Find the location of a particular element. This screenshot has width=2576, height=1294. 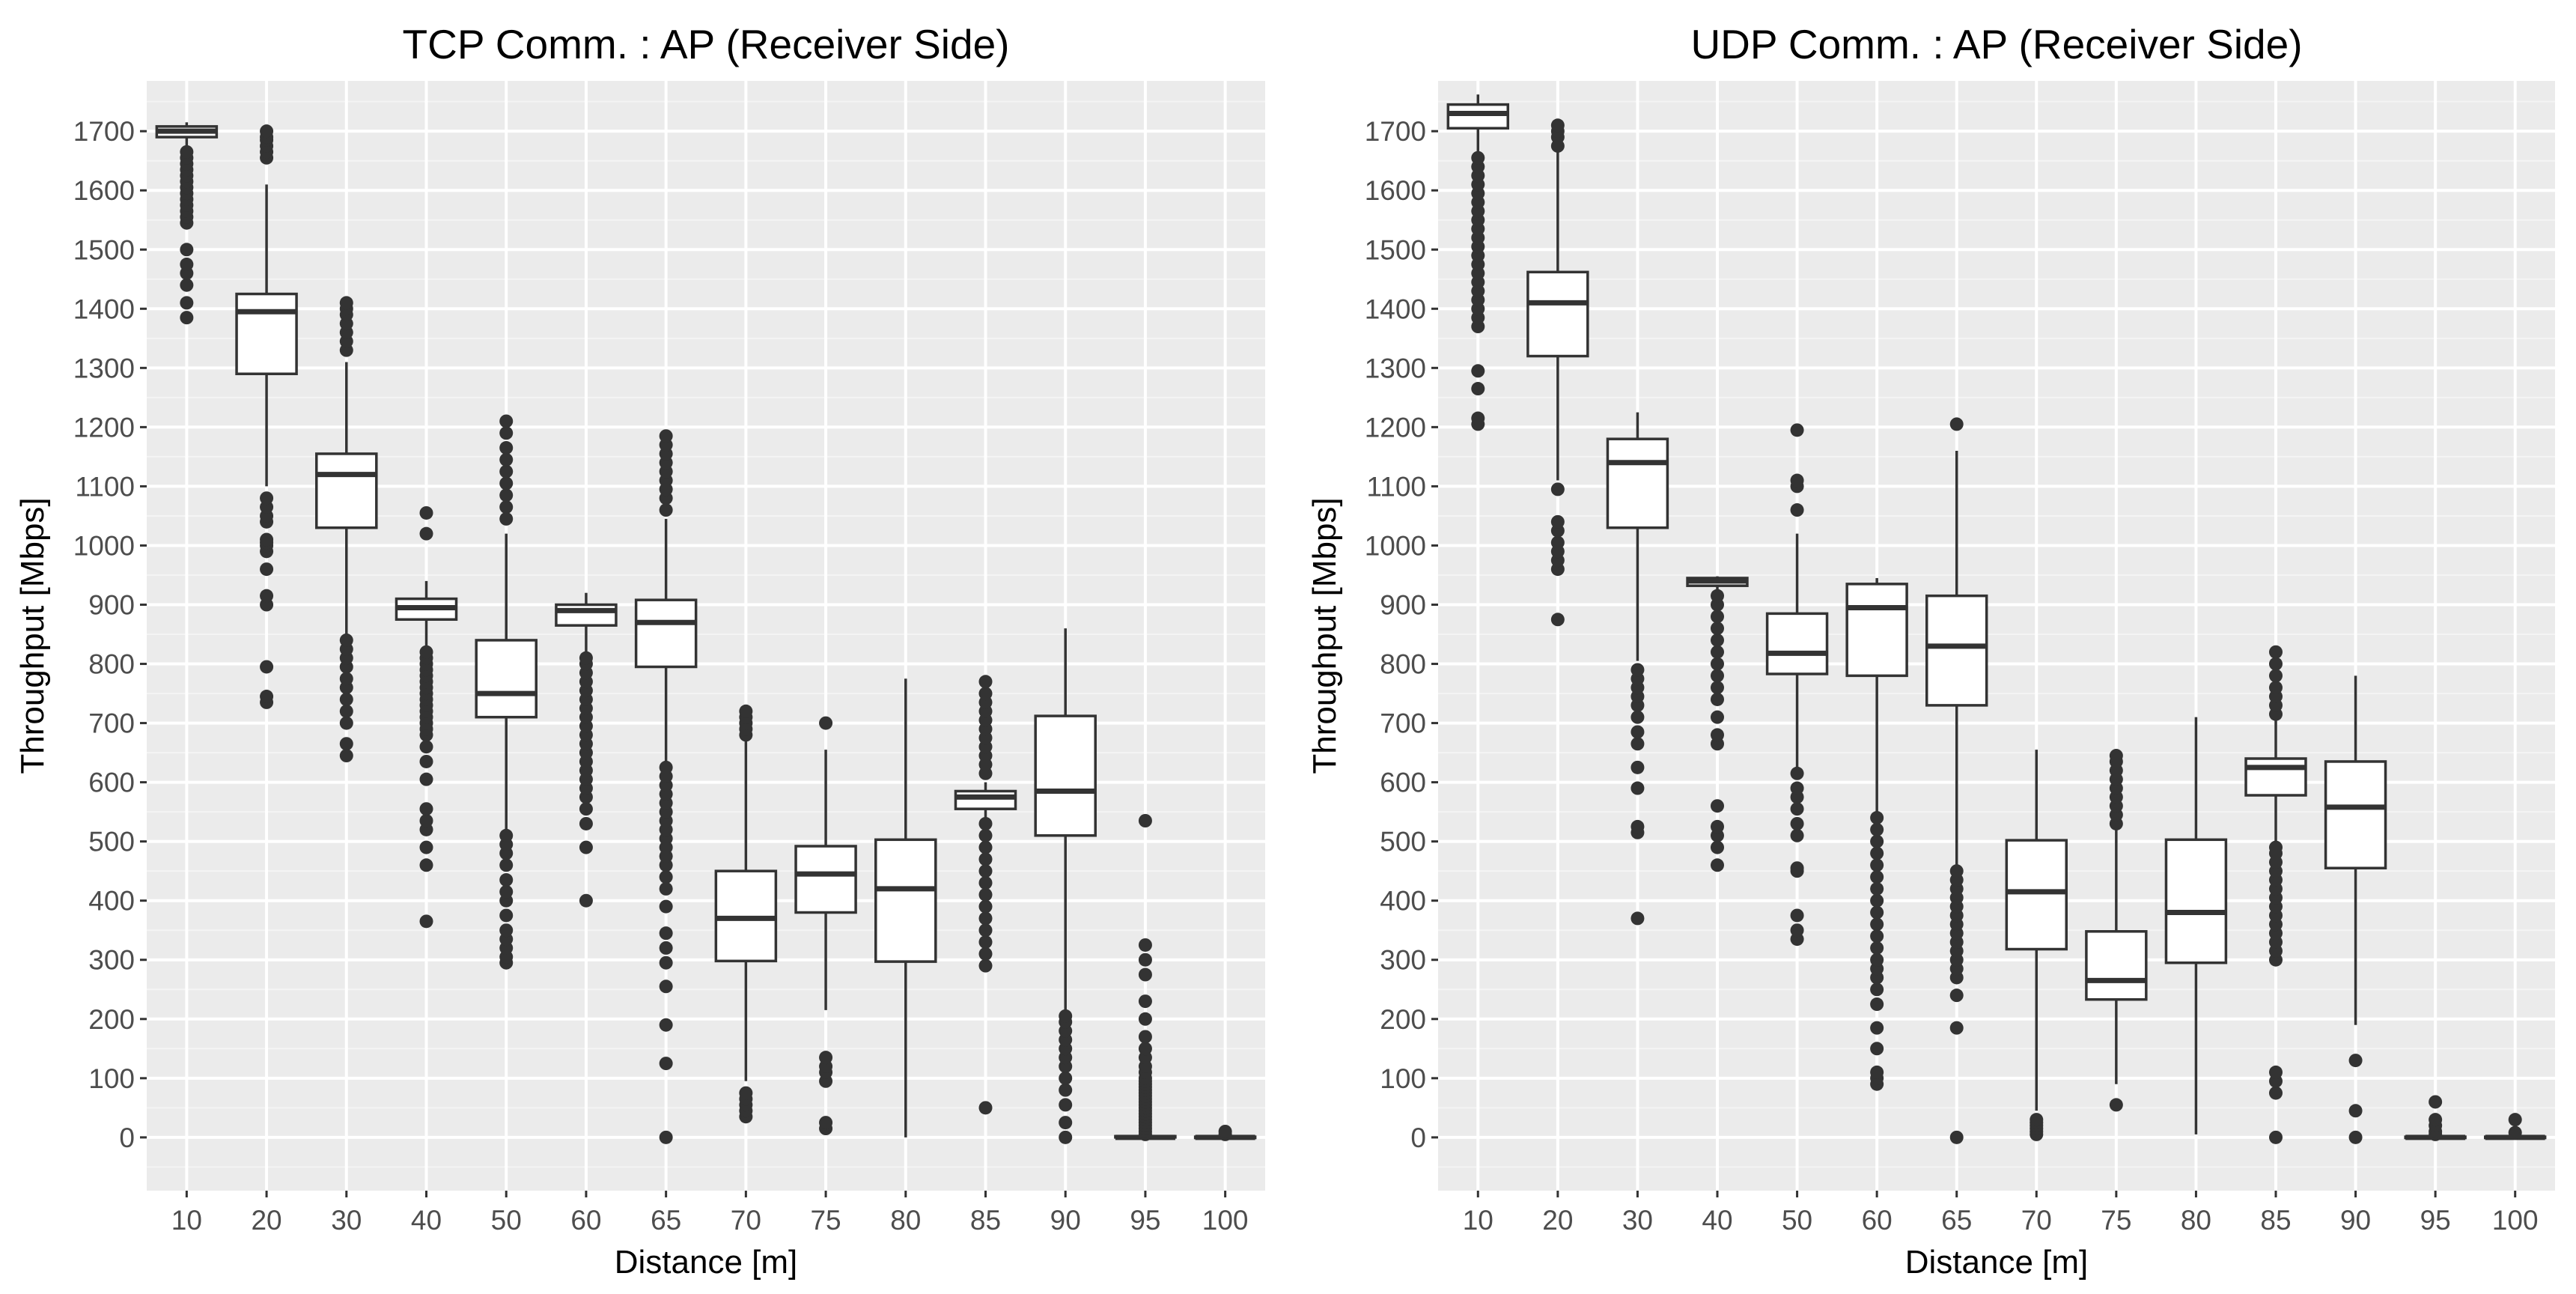

udp-x-tick-label: 50 is located at coordinates (1797, 1220).